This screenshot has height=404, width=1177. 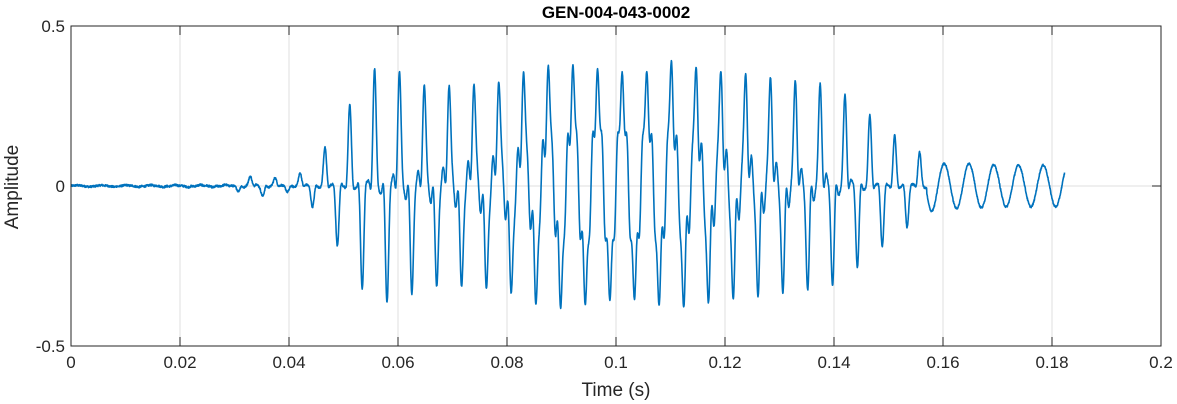 What do you see at coordinates (616, 390) in the screenshot?
I see `x-axis-label: Time (s)` at bounding box center [616, 390].